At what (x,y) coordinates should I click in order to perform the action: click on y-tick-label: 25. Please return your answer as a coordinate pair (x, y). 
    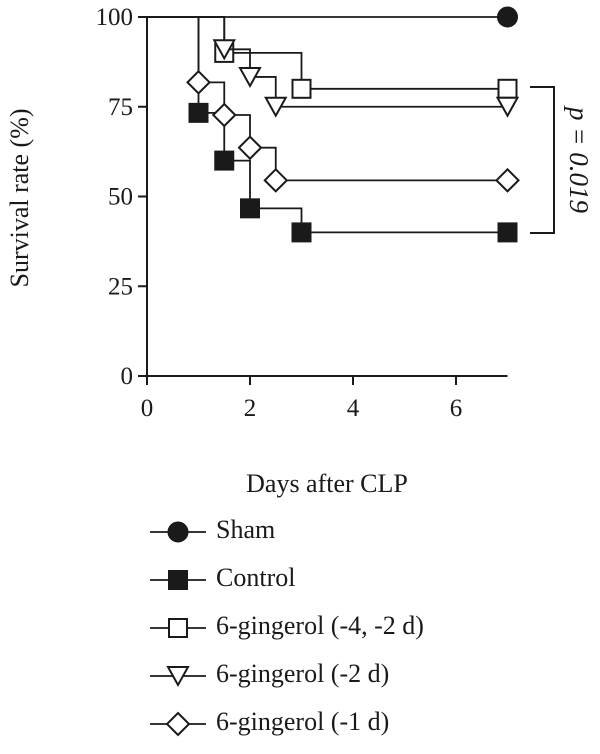
    Looking at the image, I should click on (120, 286).